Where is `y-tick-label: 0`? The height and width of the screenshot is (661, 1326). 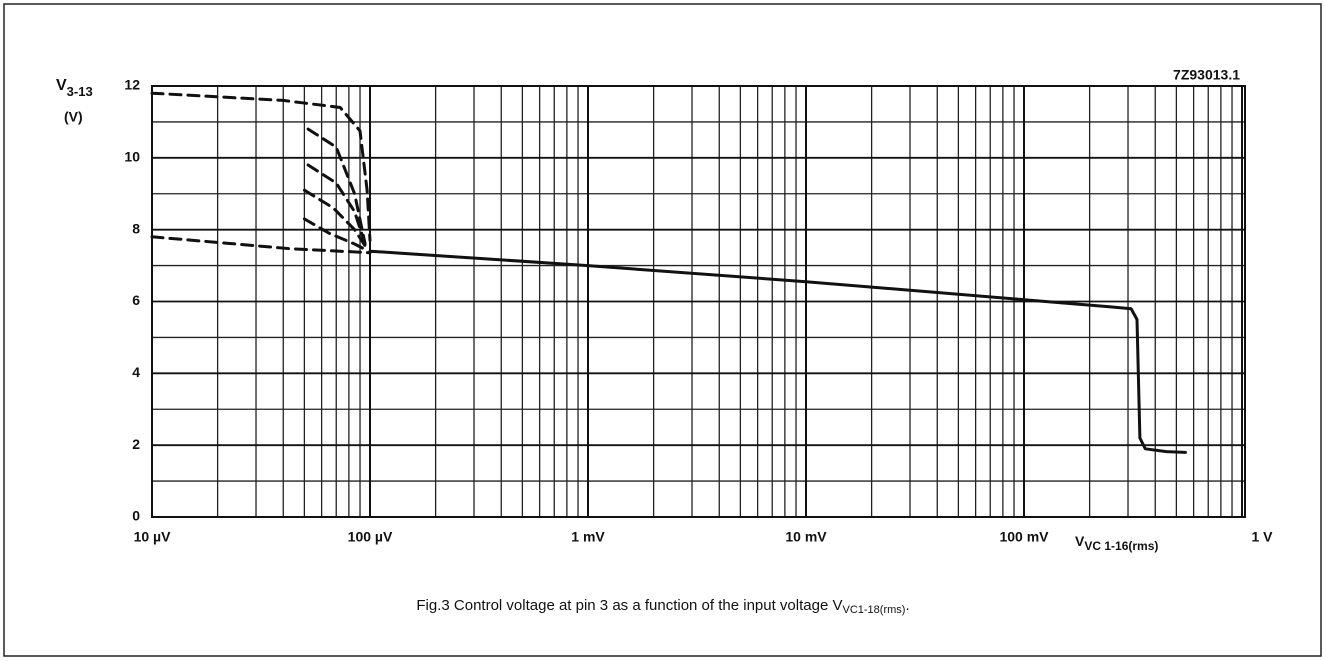
y-tick-label: 0 is located at coordinates (136, 516).